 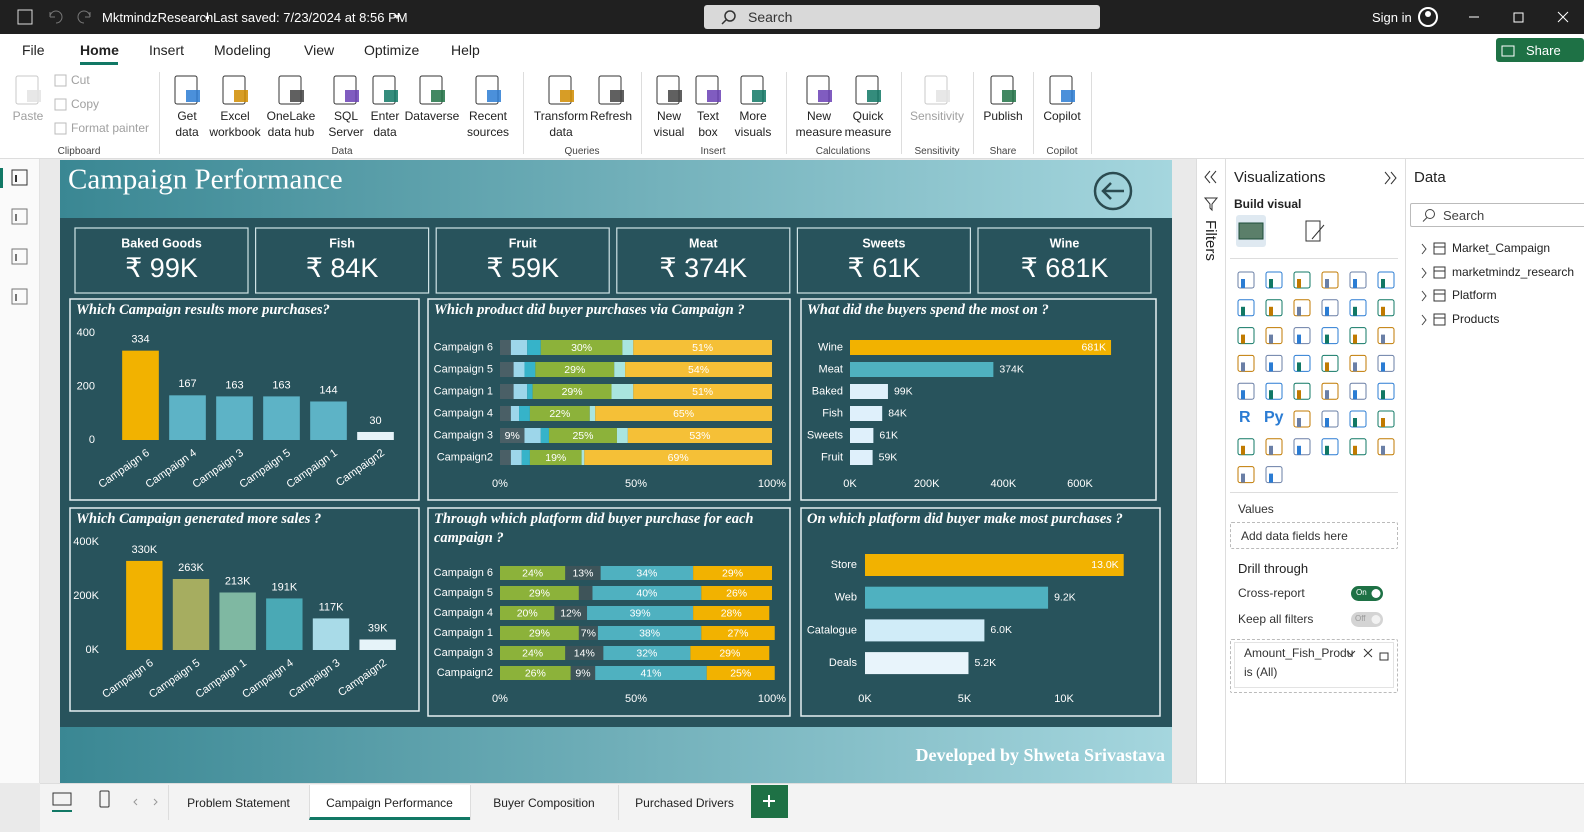 What do you see at coordinates (385, 124) in the screenshot?
I see `ribbon-button: Enter data` at bounding box center [385, 124].